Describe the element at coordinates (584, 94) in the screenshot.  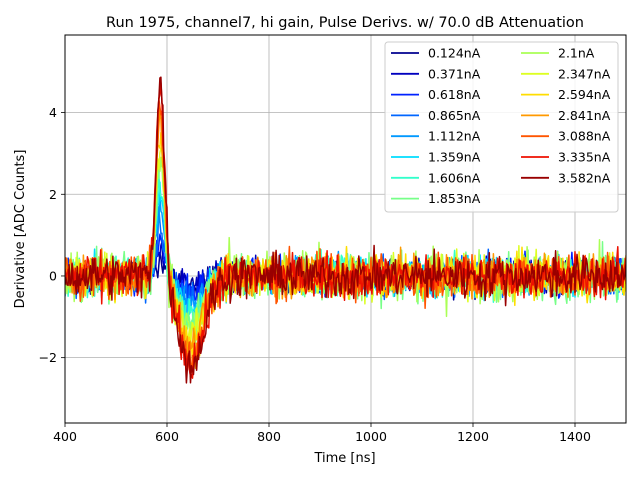
I see `legend-label: 2.594nA` at that location.